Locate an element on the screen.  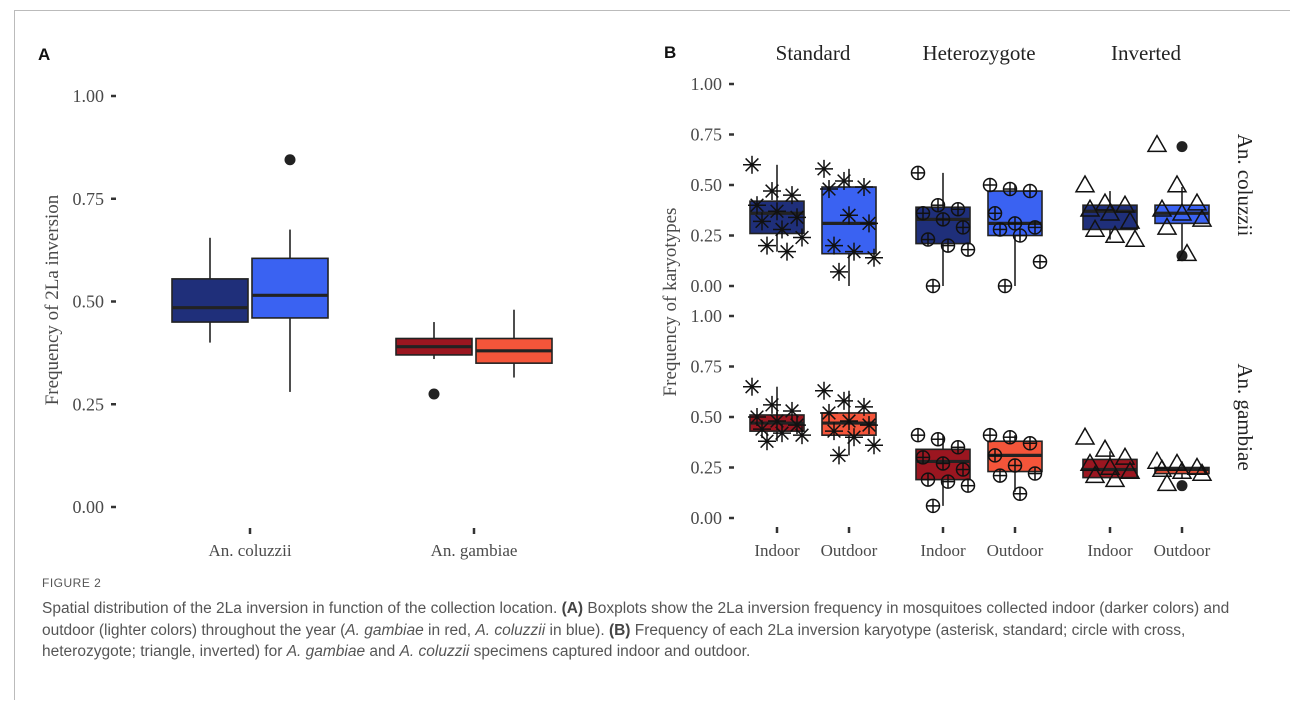
facet-col-label-1: Heterozygote is located at coordinates (978, 53).